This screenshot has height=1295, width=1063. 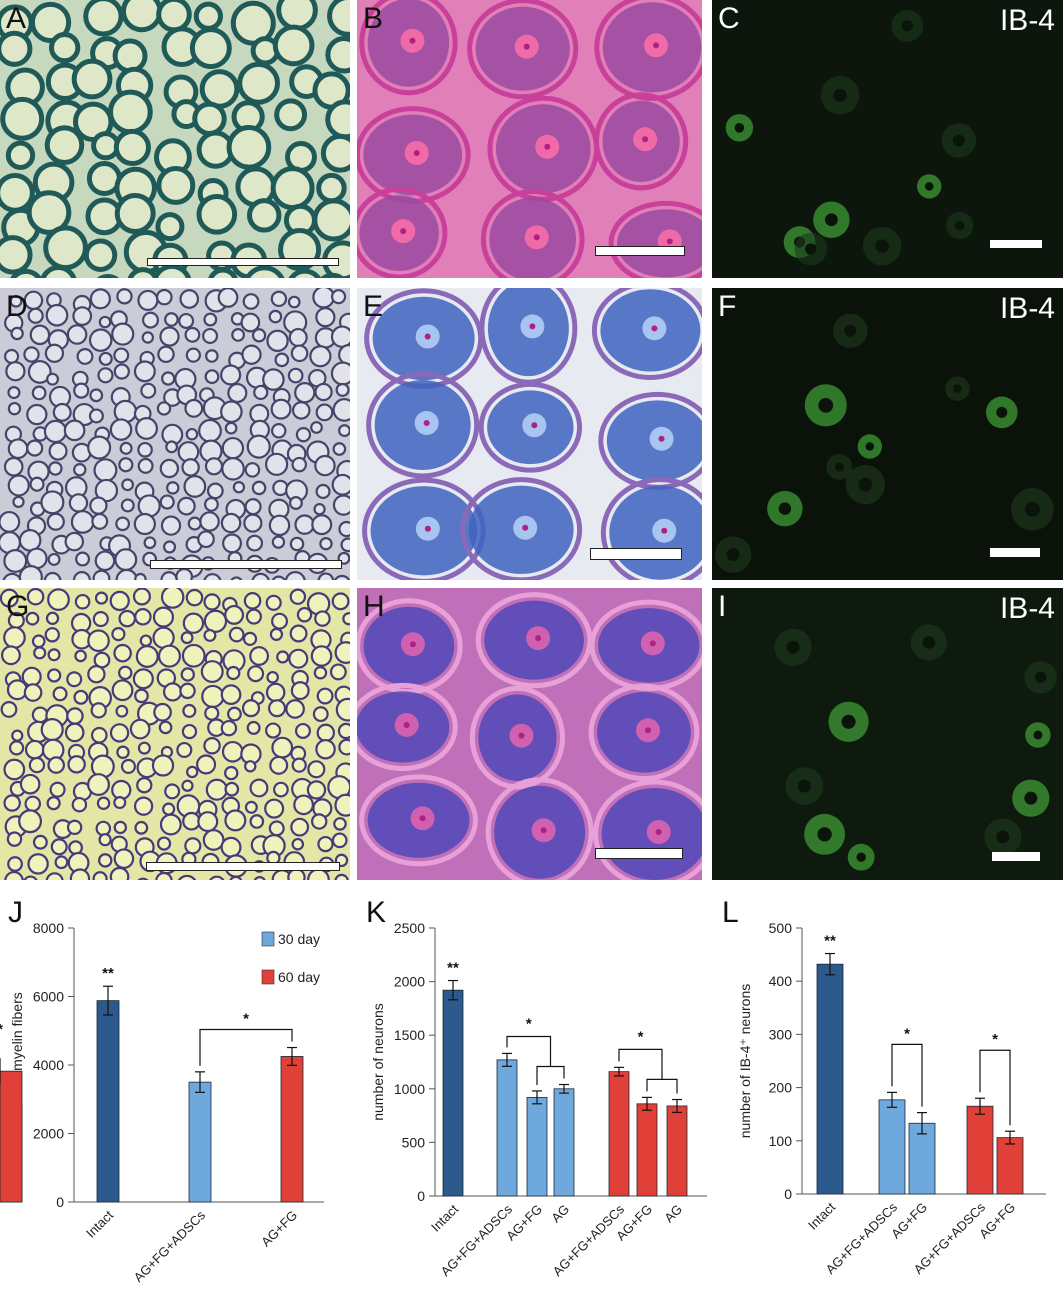 What do you see at coordinates (170, 1246) in the screenshot?
I see `x-tick-label: AG+FG+ADSCs` at bounding box center [170, 1246].